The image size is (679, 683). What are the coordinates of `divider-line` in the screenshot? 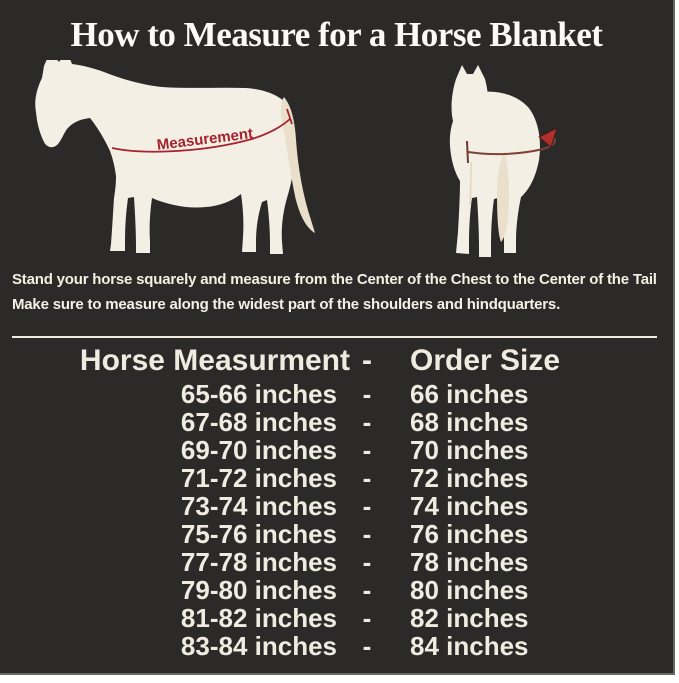 It's located at (334, 337).